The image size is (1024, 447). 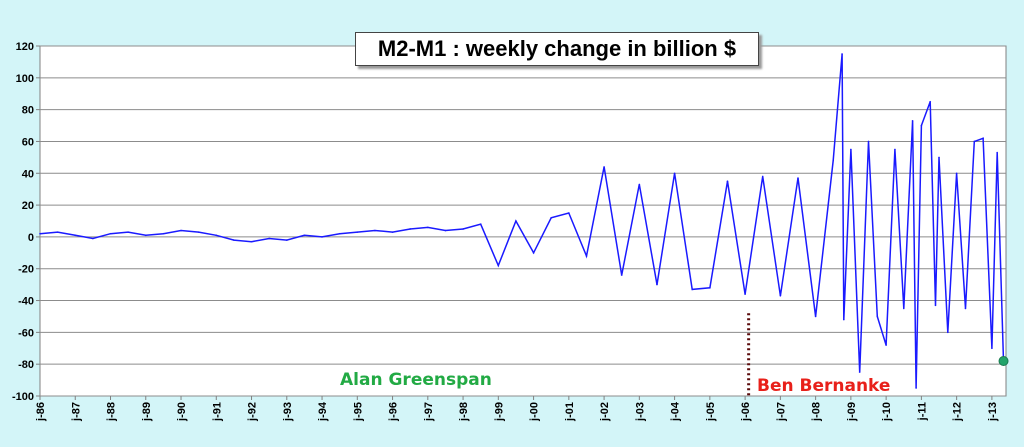 What do you see at coordinates (605, 412) in the screenshot?
I see `x-tick-label: j-02` at bounding box center [605, 412].